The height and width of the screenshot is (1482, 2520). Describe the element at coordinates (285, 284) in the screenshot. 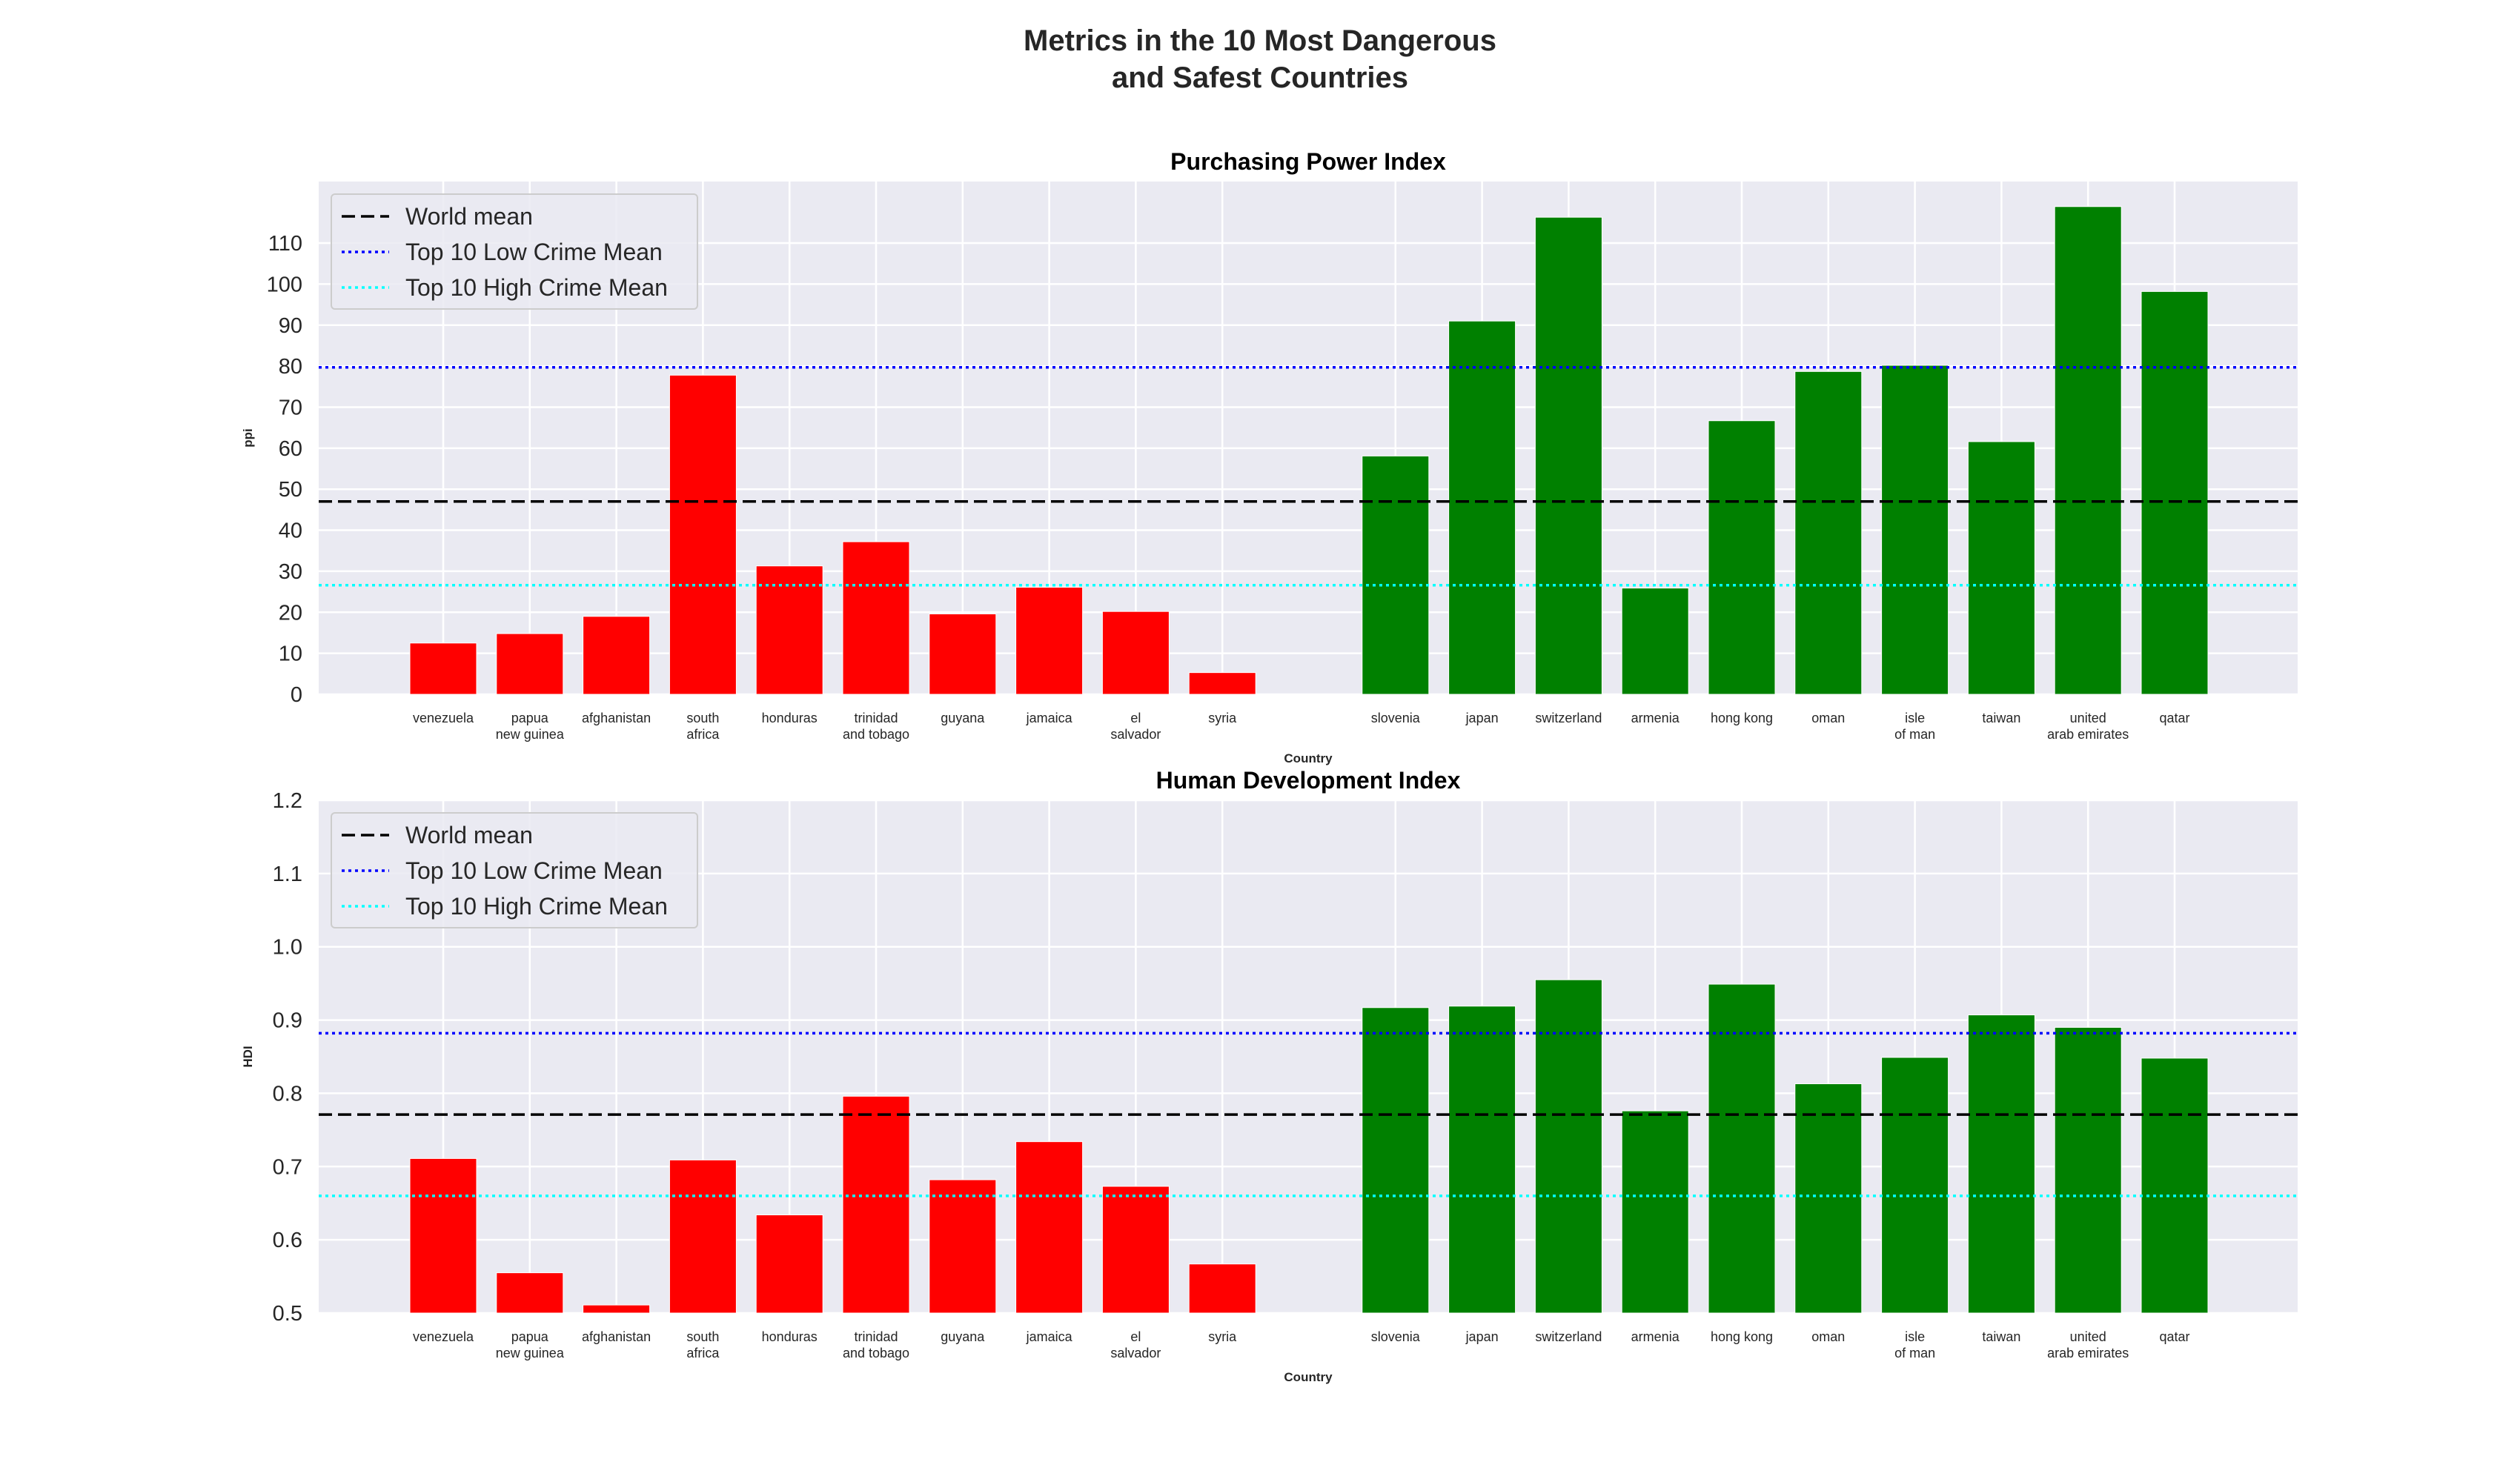

I see `y-tick-label: 100` at that location.